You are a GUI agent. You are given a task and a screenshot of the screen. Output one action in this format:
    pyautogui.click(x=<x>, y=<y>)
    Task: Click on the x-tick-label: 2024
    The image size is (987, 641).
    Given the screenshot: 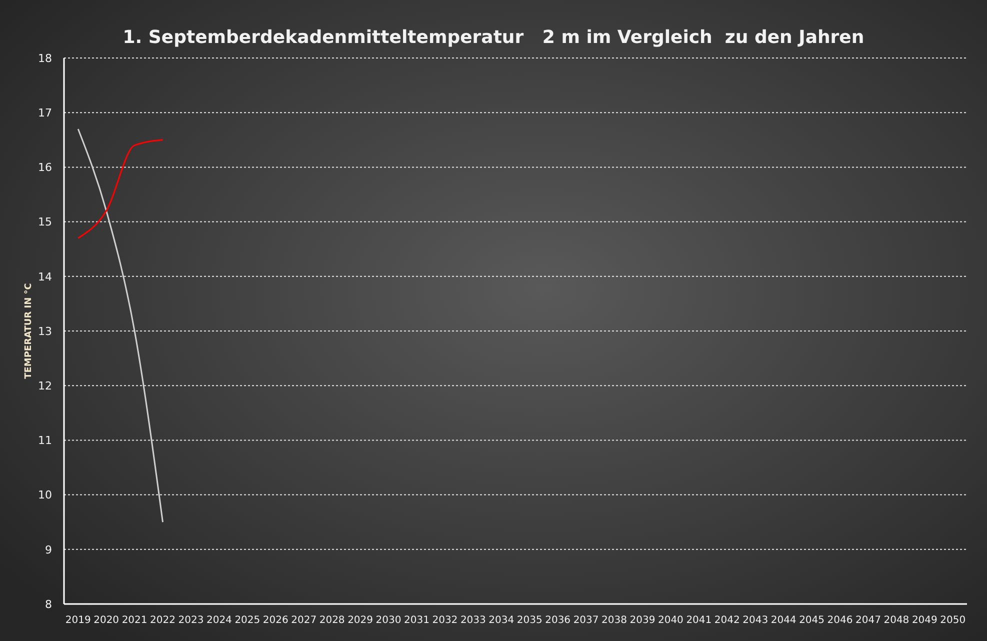 What is the action you would take?
    pyautogui.click(x=219, y=620)
    